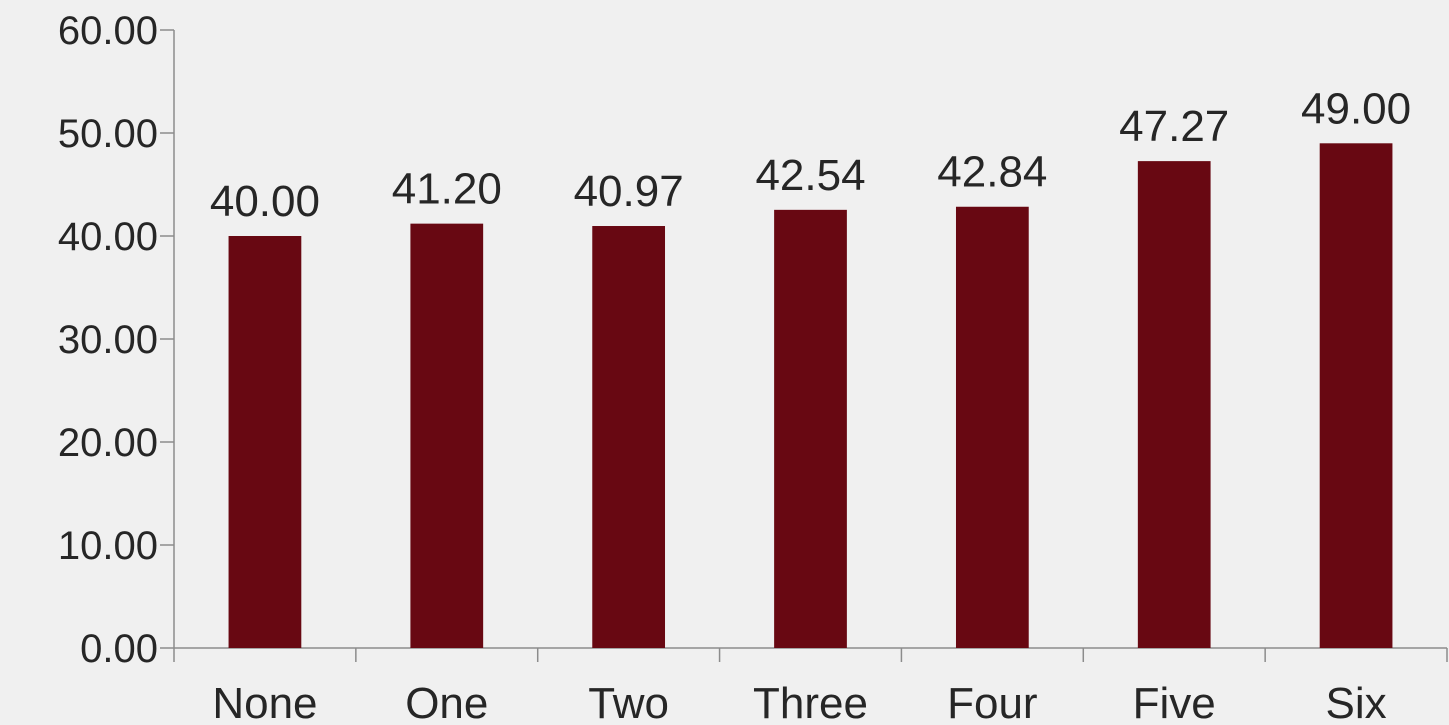 The width and height of the screenshot is (1449, 725). What do you see at coordinates (264, 702) in the screenshot?
I see `x-category-label: None` at bounding box center [264, 702].